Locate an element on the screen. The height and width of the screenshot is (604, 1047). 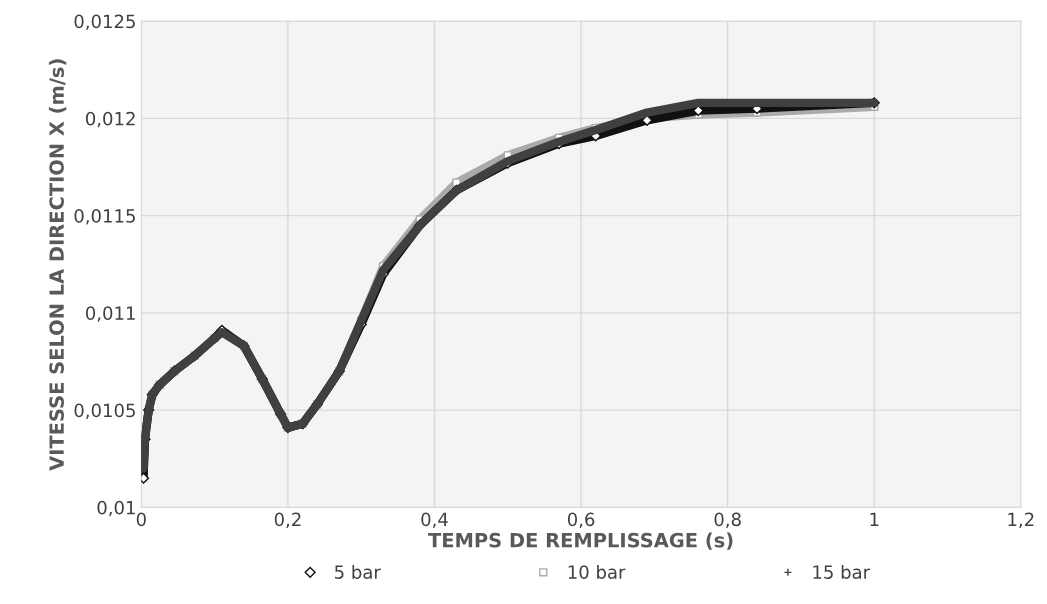
legend-label: 10 bar is located at coordinates (597, 571).